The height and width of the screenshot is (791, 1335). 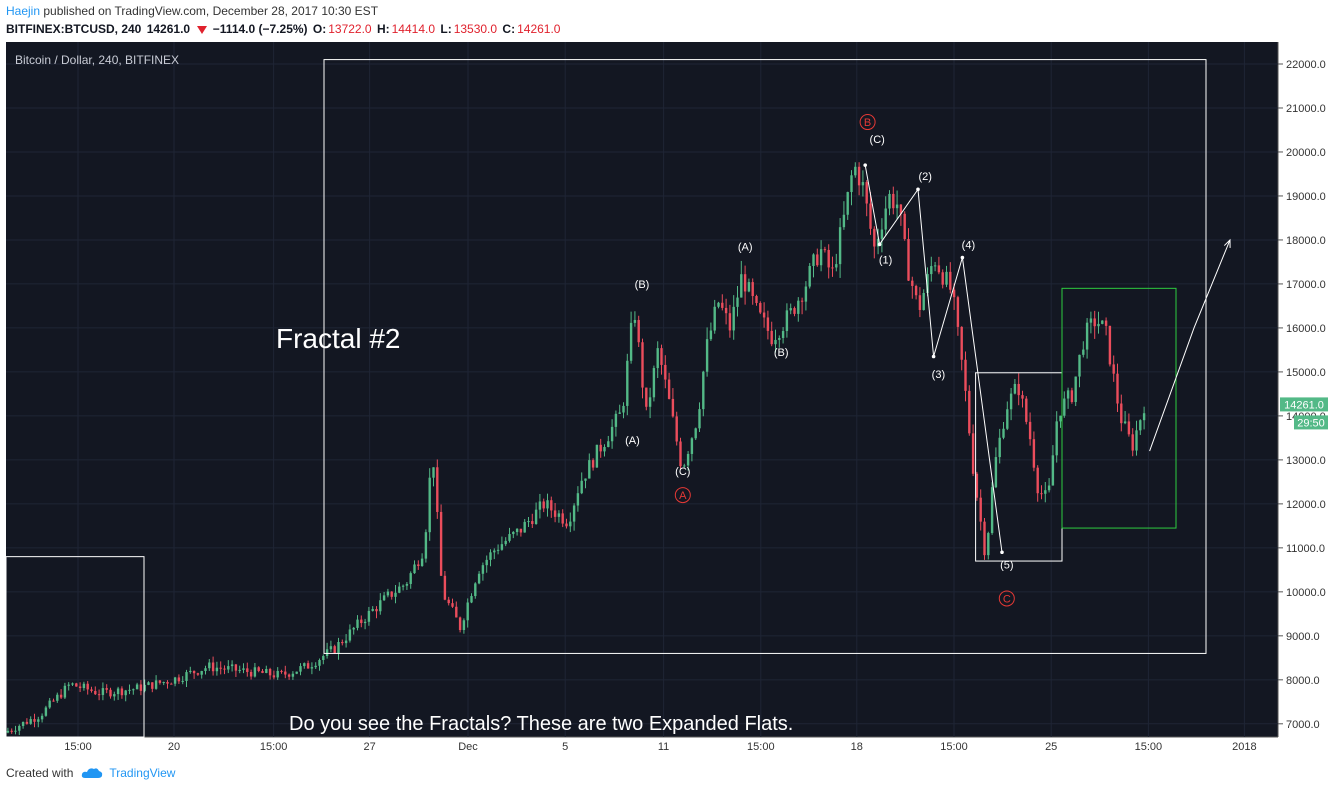 I want to click on y-tick-label: 13000.0, so click(x=1306, y=461).